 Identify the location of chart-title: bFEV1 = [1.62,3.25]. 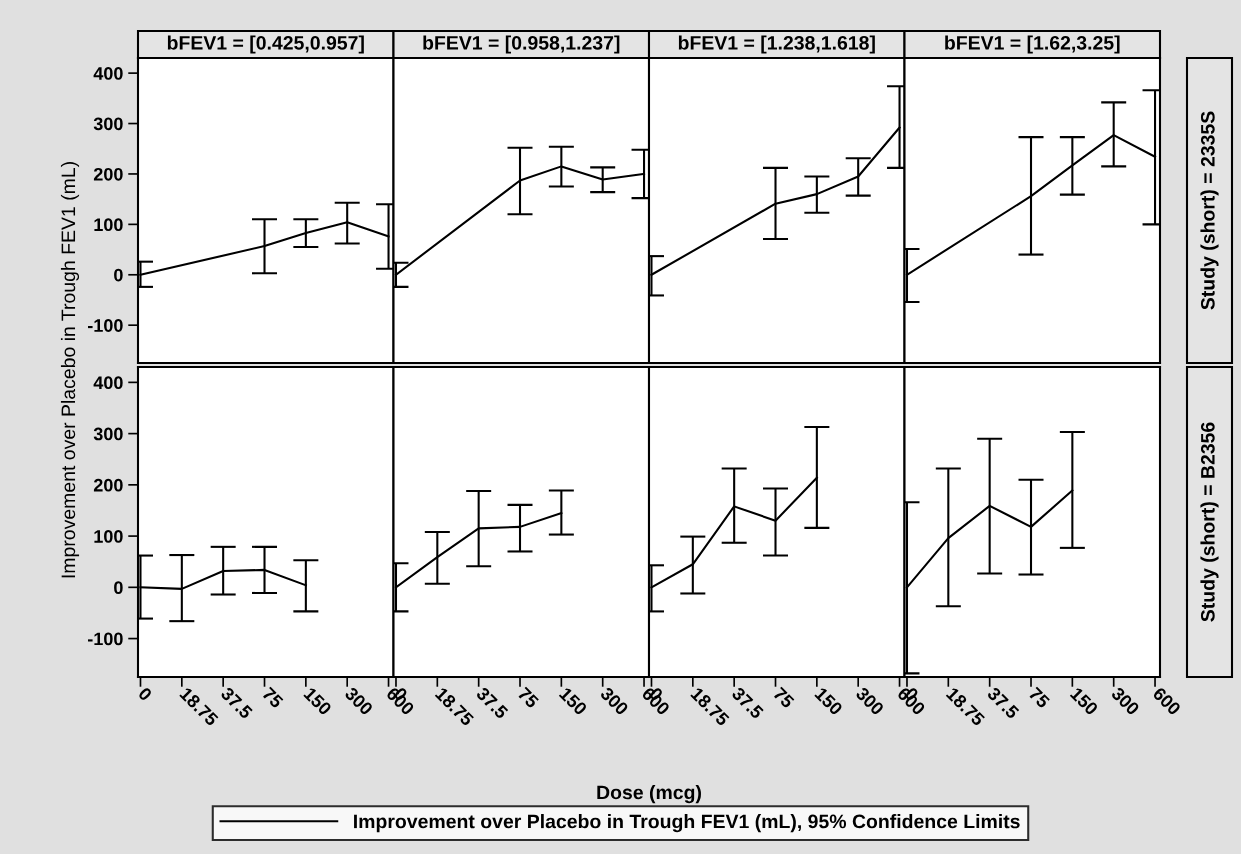
(1032, 44).